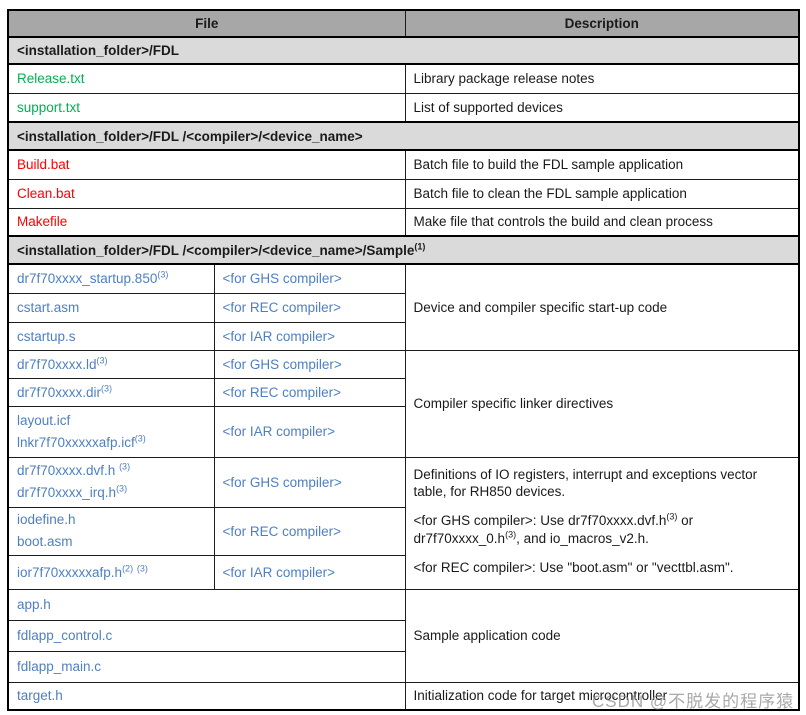  What do you see at coordinates (420, 246) in the screenshot?
I see `footnote-ref: (1)` at bounding box center [420, 246].